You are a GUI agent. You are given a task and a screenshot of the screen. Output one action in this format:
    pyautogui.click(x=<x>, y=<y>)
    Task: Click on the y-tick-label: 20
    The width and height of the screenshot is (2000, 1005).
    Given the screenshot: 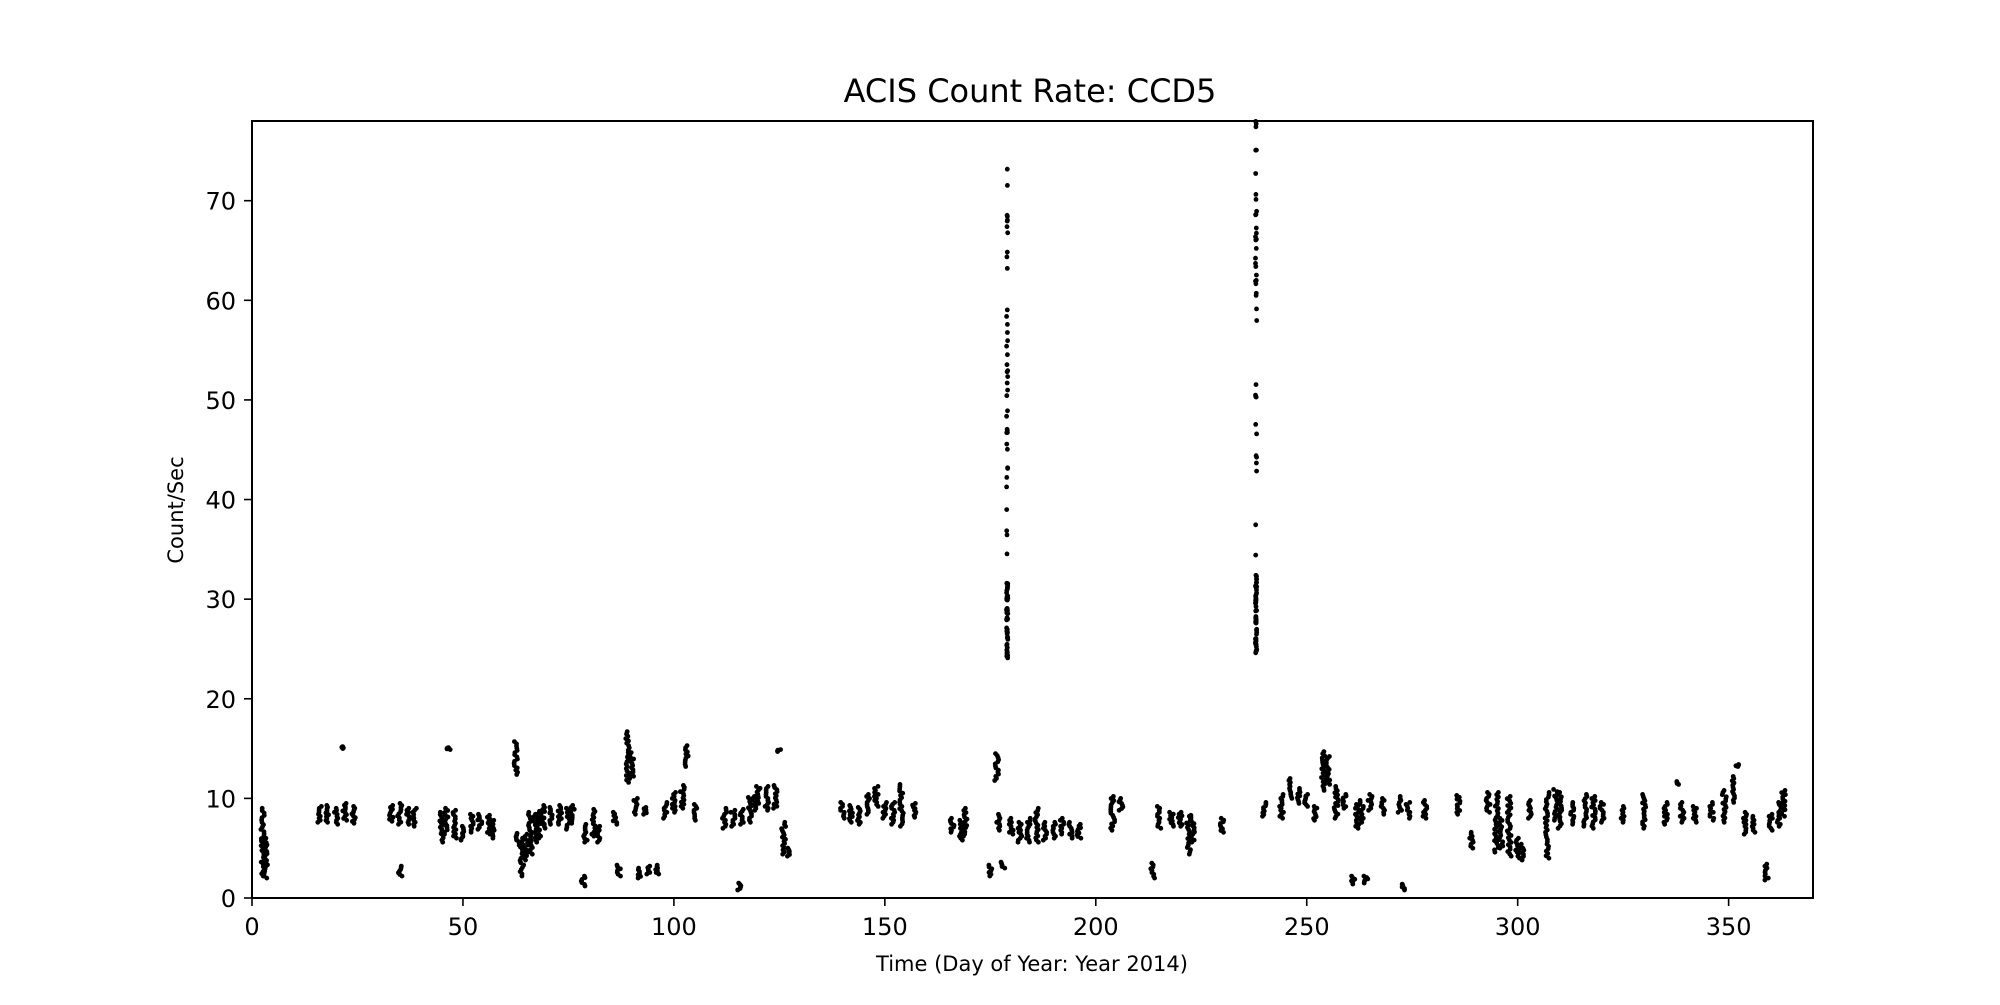 What is the action you would take?
    pyautogui.click(x=220, y=700)
    